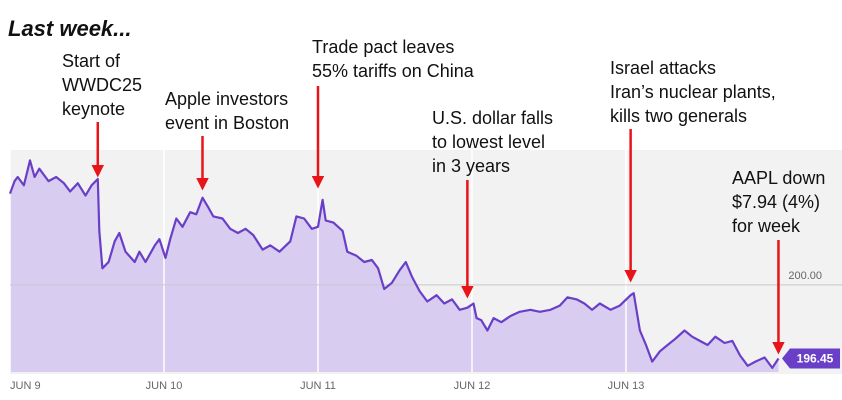 Image resolution: width=842 pixels, height=400 pixels. I want to click on annotation-text: in 3 years, so click(471, 166).